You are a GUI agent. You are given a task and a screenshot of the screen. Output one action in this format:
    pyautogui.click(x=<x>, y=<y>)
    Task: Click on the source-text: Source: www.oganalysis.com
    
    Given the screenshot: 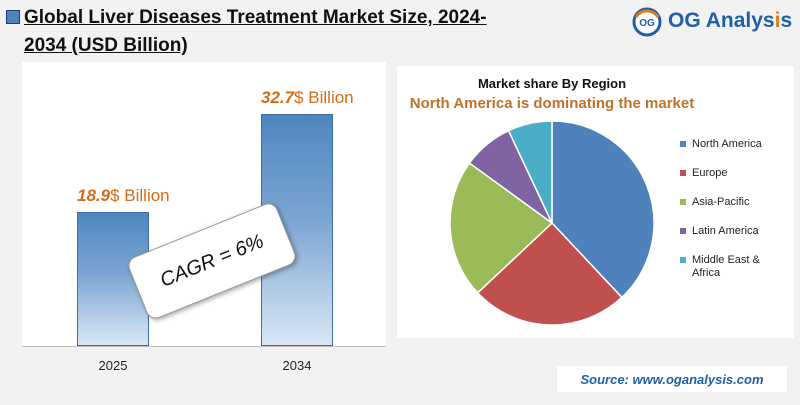 What is the action you would take?
    pyautogui.click(x=672, y=379)
    